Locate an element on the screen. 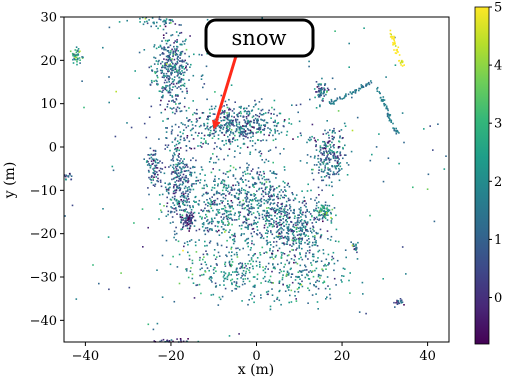  x-tick-label: 20 is located at coordinates (342, 356).